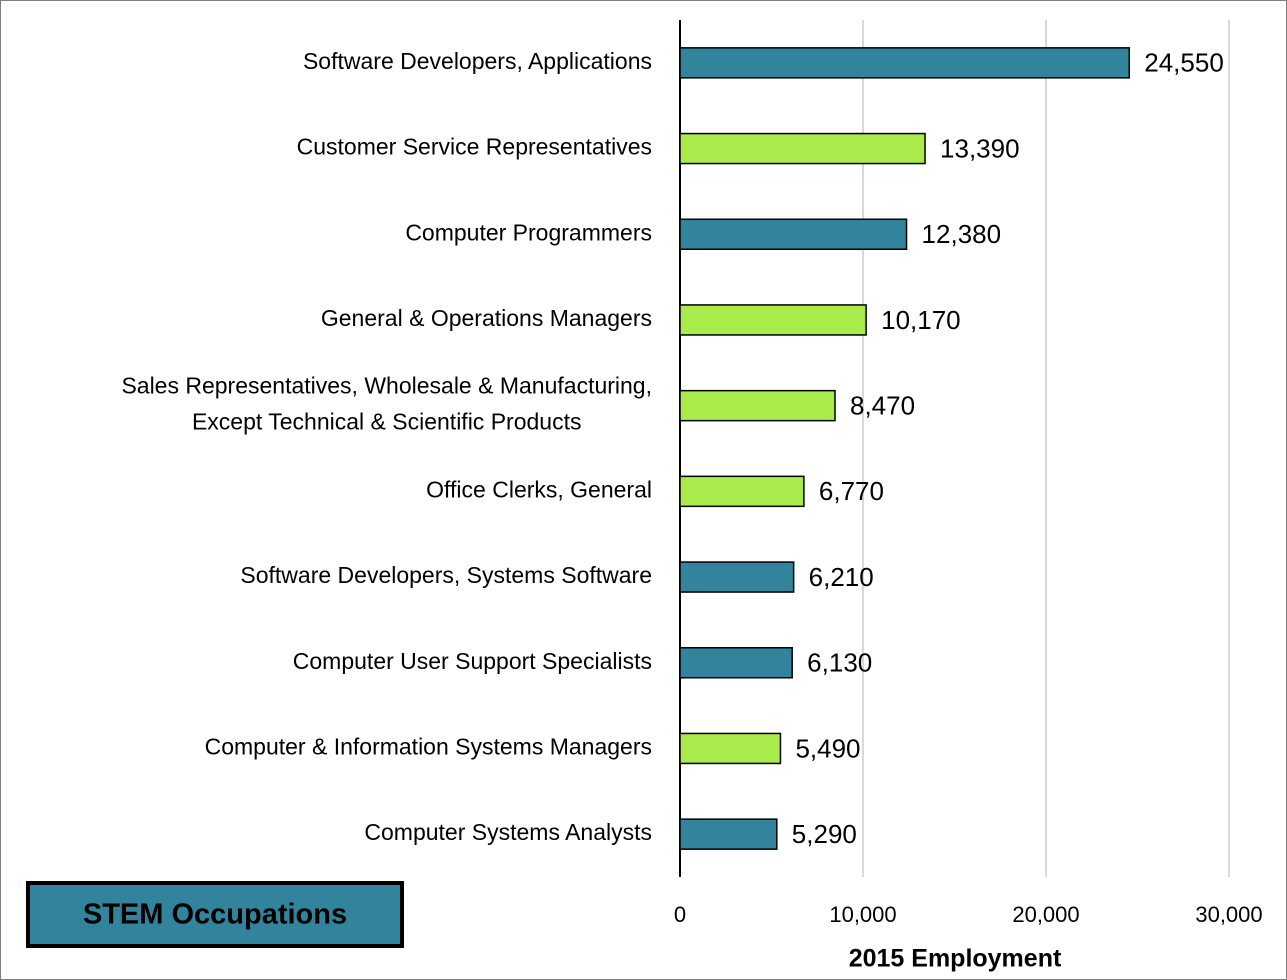  Describe the element at coordinates (428, 747) in the screenshot. I see `category-label: Computer & Information Systems Managers` at that location.